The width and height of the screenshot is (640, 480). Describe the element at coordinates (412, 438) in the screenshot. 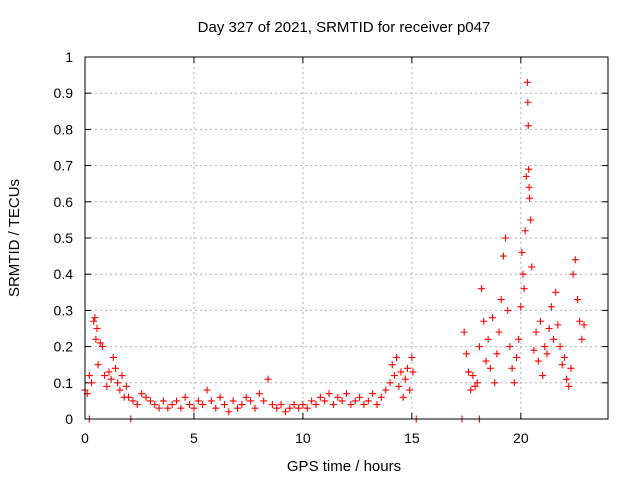

I see `x-tick-label: 15` at that location.